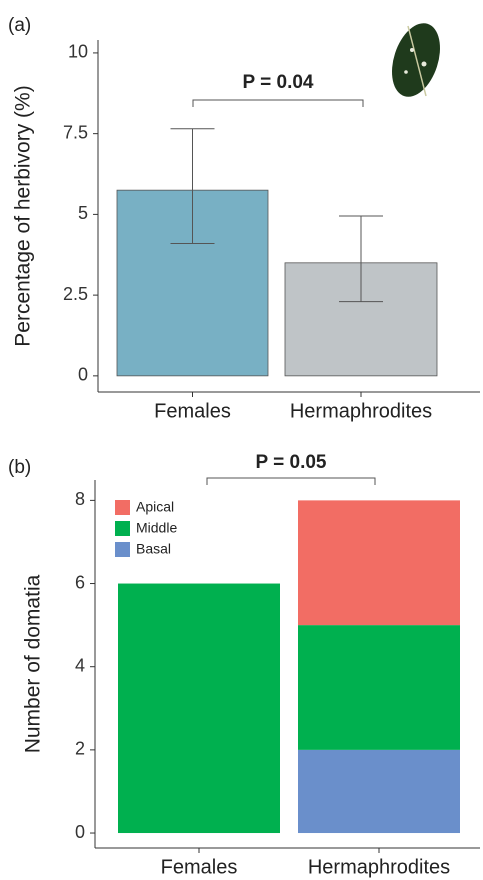  Describe the element at coordinates (75, 132) in the screenshot. I see `y-tick-label: 7.5` at that location.